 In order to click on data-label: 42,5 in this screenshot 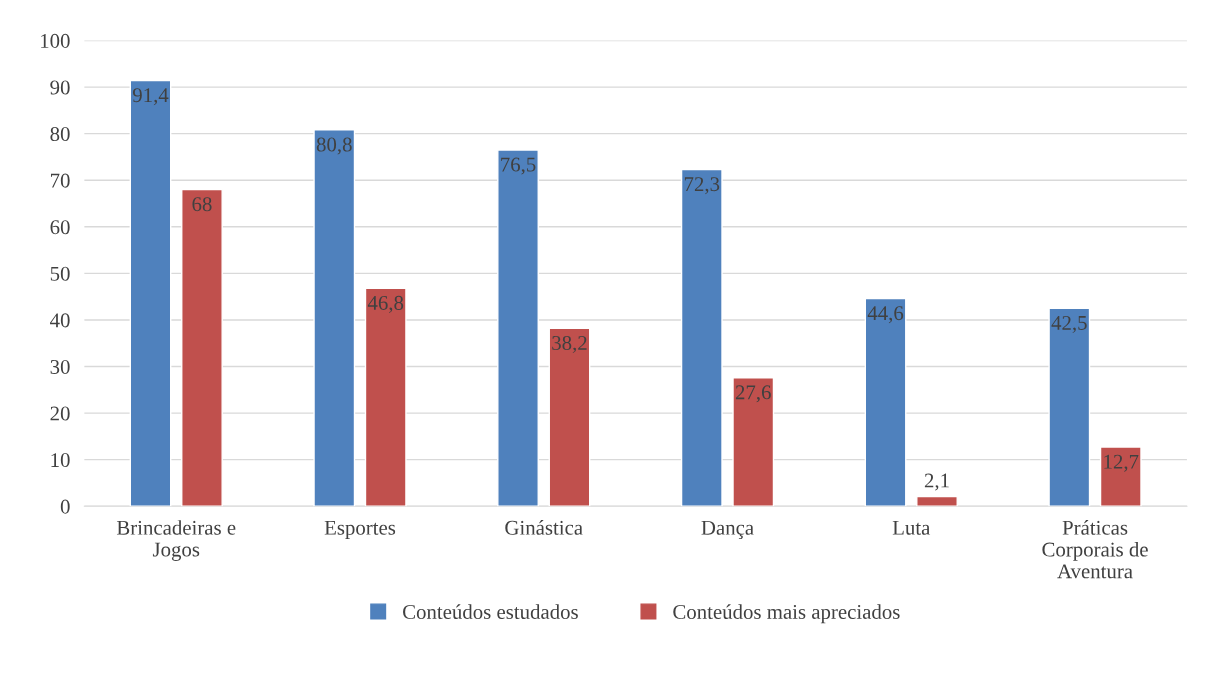, I will do `click(1069, 324)`.